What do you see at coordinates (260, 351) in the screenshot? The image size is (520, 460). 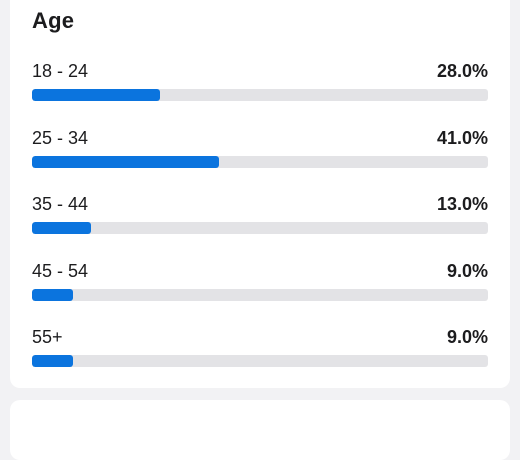 I see `age-row-55-plus: 55+ 9.0%` at bounding box center [260, 351].